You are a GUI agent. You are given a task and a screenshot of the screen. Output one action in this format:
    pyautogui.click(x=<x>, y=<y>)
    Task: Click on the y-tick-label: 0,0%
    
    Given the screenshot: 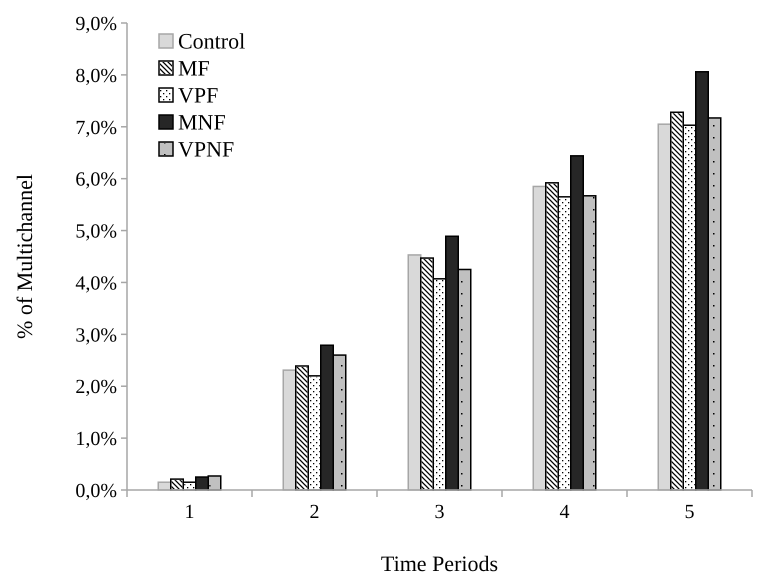 What is the action you would take?
    pyautogui.click(x=96, y=491)
    